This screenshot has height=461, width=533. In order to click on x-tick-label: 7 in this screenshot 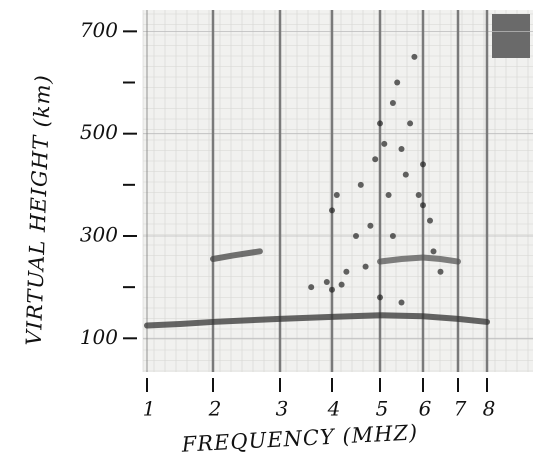, I will do `click(460, 409)`.